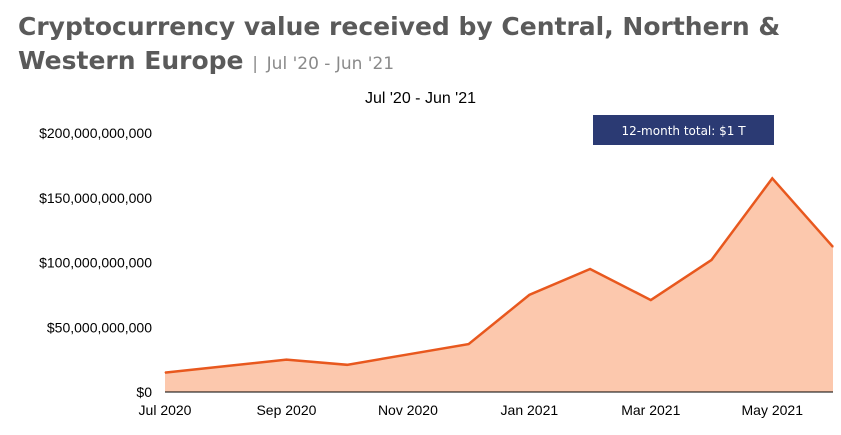 The image size is (841, 435). I want to click on y-tick-label: $100,000,000,000, so click(95, 263).